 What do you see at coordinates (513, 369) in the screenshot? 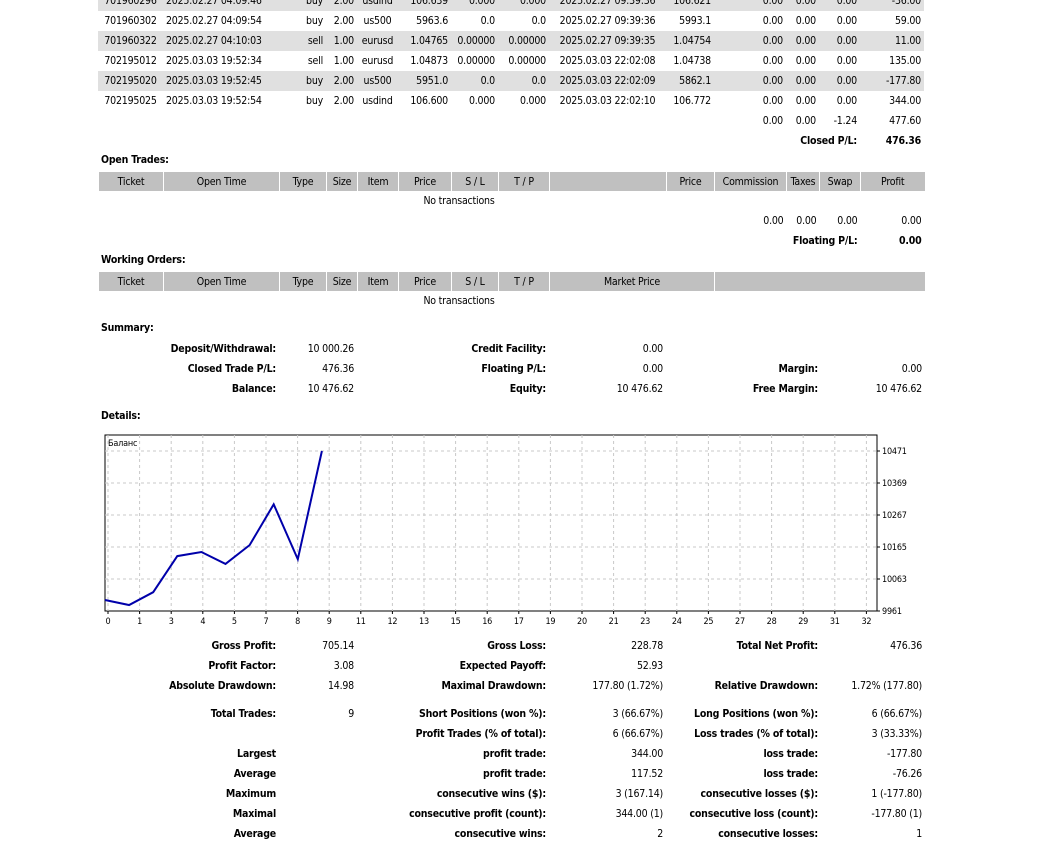
I see `stat-label: Floating P/L:` at bounding box center [513, 369].